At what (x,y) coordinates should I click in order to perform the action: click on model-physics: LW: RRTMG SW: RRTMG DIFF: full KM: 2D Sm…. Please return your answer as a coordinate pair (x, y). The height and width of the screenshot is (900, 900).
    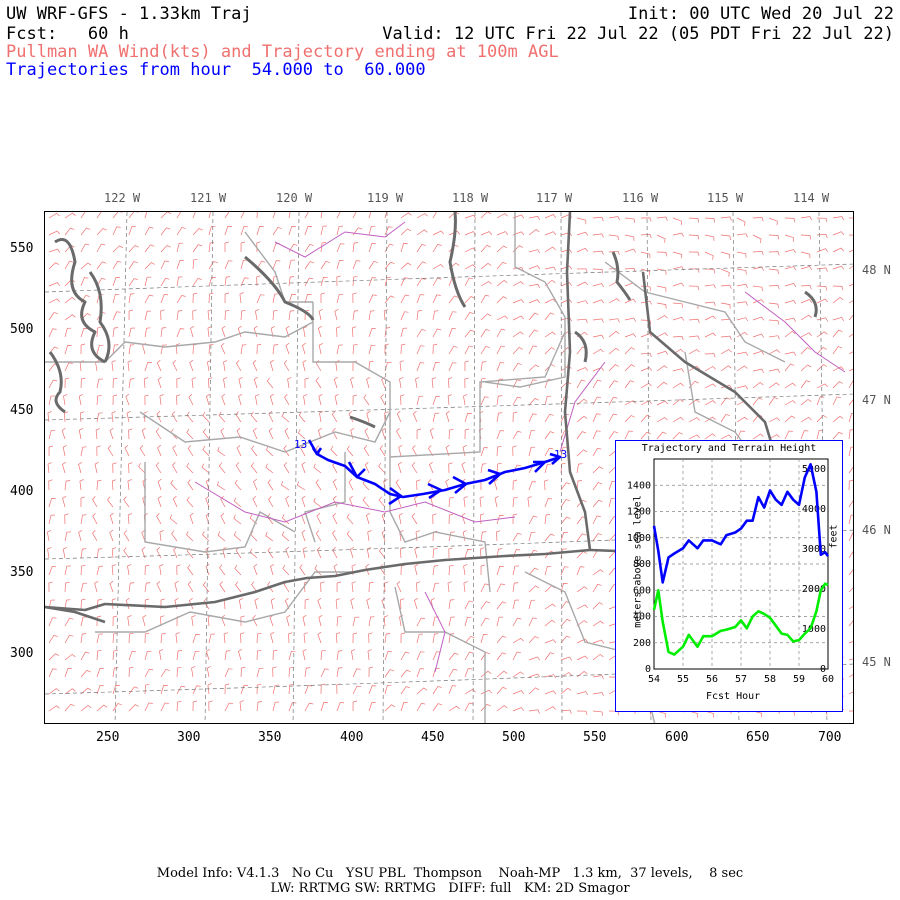
    Looking at the image, I should click on (450, 888).